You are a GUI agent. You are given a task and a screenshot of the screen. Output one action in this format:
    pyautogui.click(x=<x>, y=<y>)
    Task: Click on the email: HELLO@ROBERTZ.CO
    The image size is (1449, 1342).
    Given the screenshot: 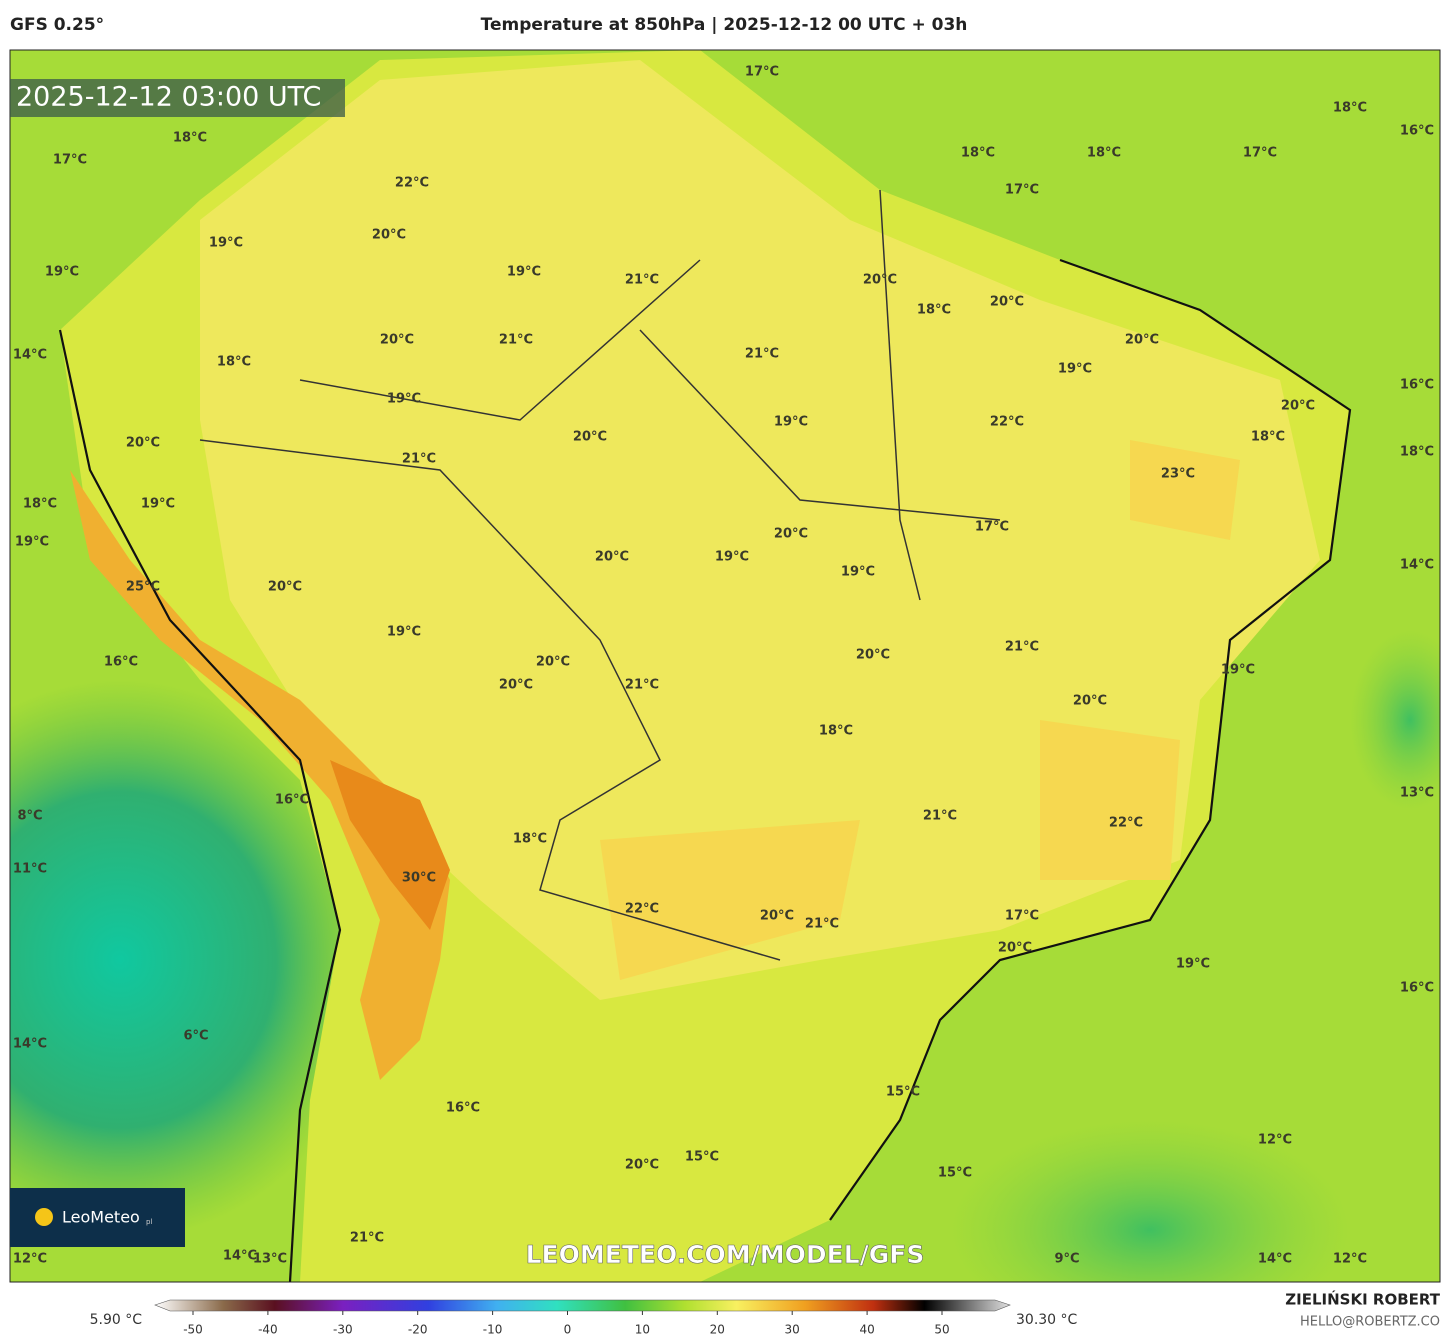 What is the action you would take?
    pyautogui.click(x=1370, y=1322)
    